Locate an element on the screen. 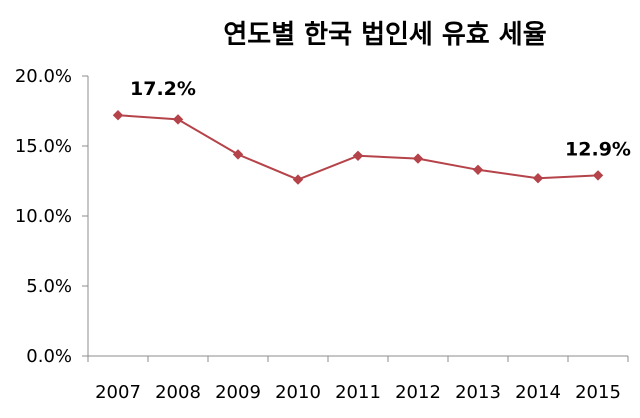  x-tick-label: 2013 is located at coordinates (478, 392).